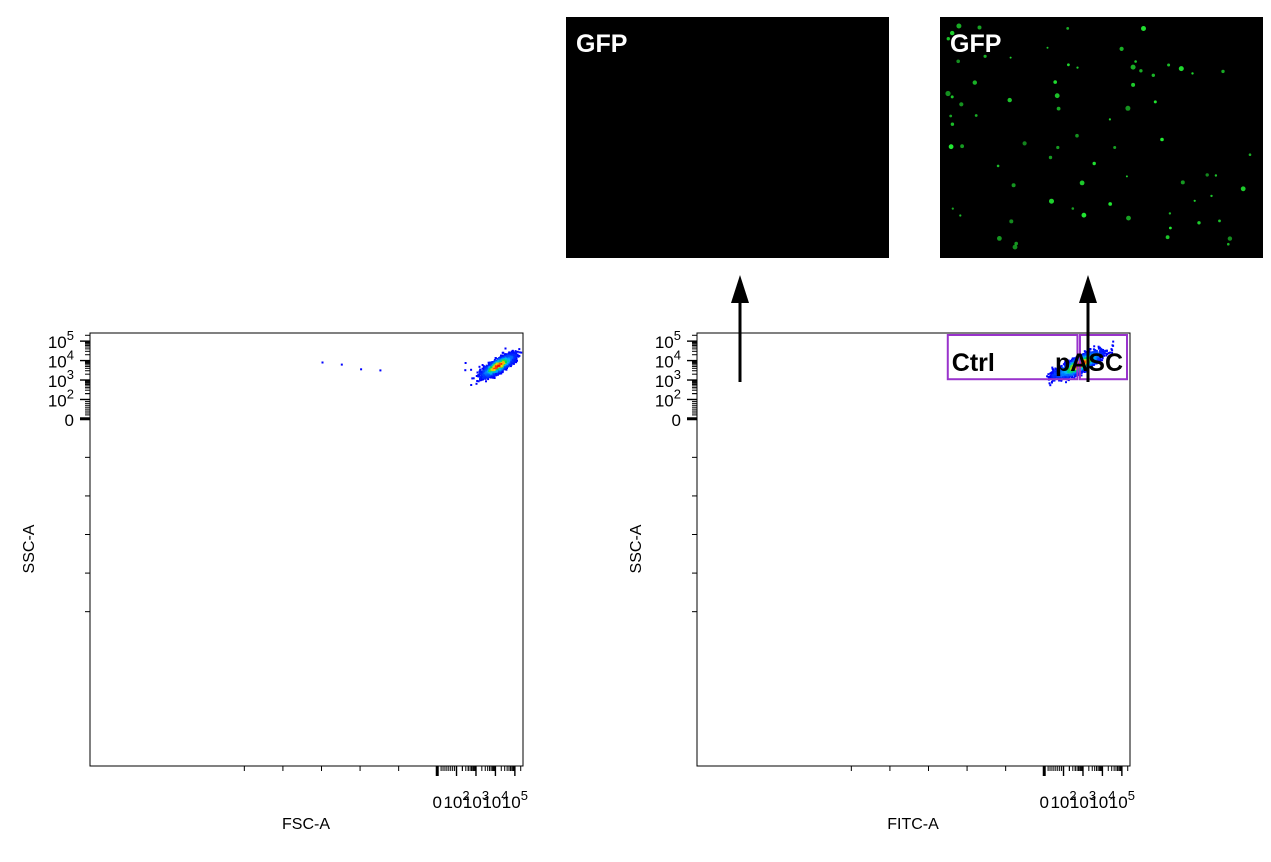 The width and height of the screenshot is (1271, 862). Describe the element at coordinates (422, 366) in the screenshot. I see `events-fsc-ssc` at that location.